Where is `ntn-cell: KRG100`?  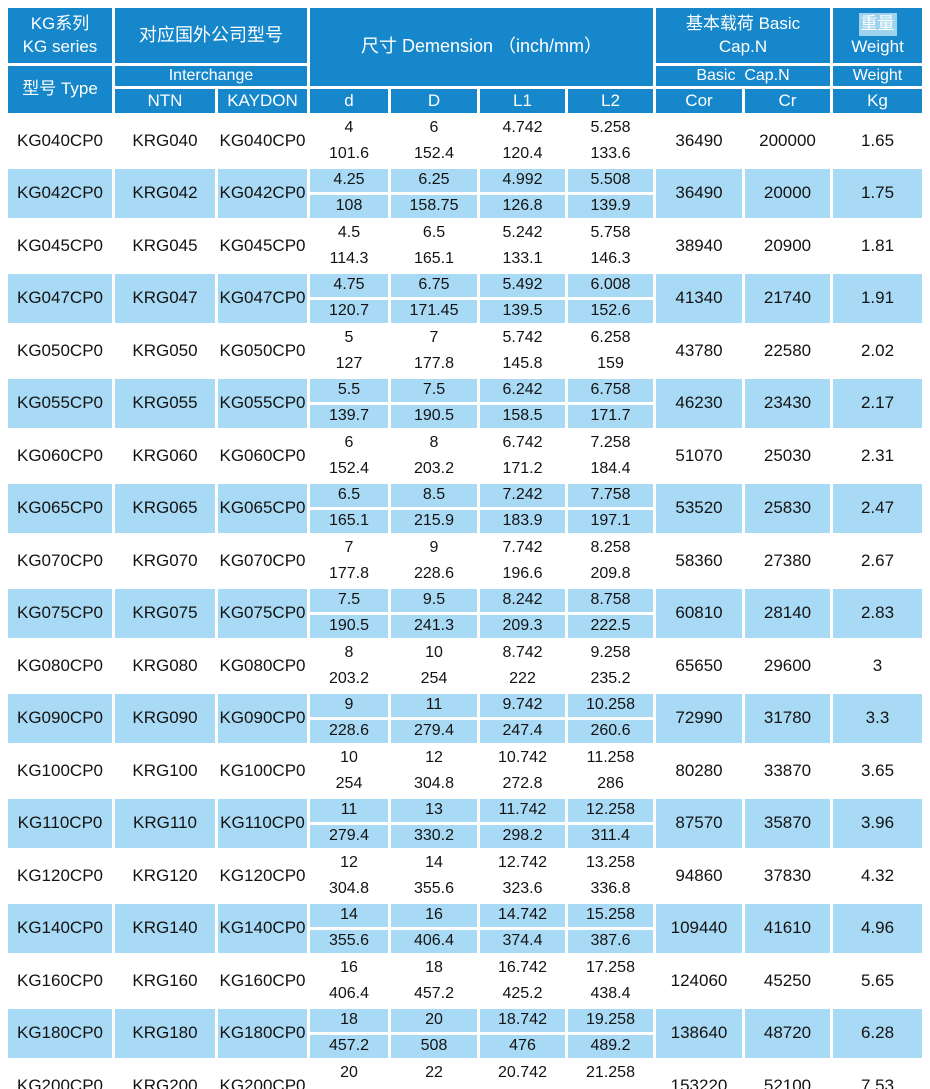
ntn-cell: KRG100 is located at coordinates (165, 770).